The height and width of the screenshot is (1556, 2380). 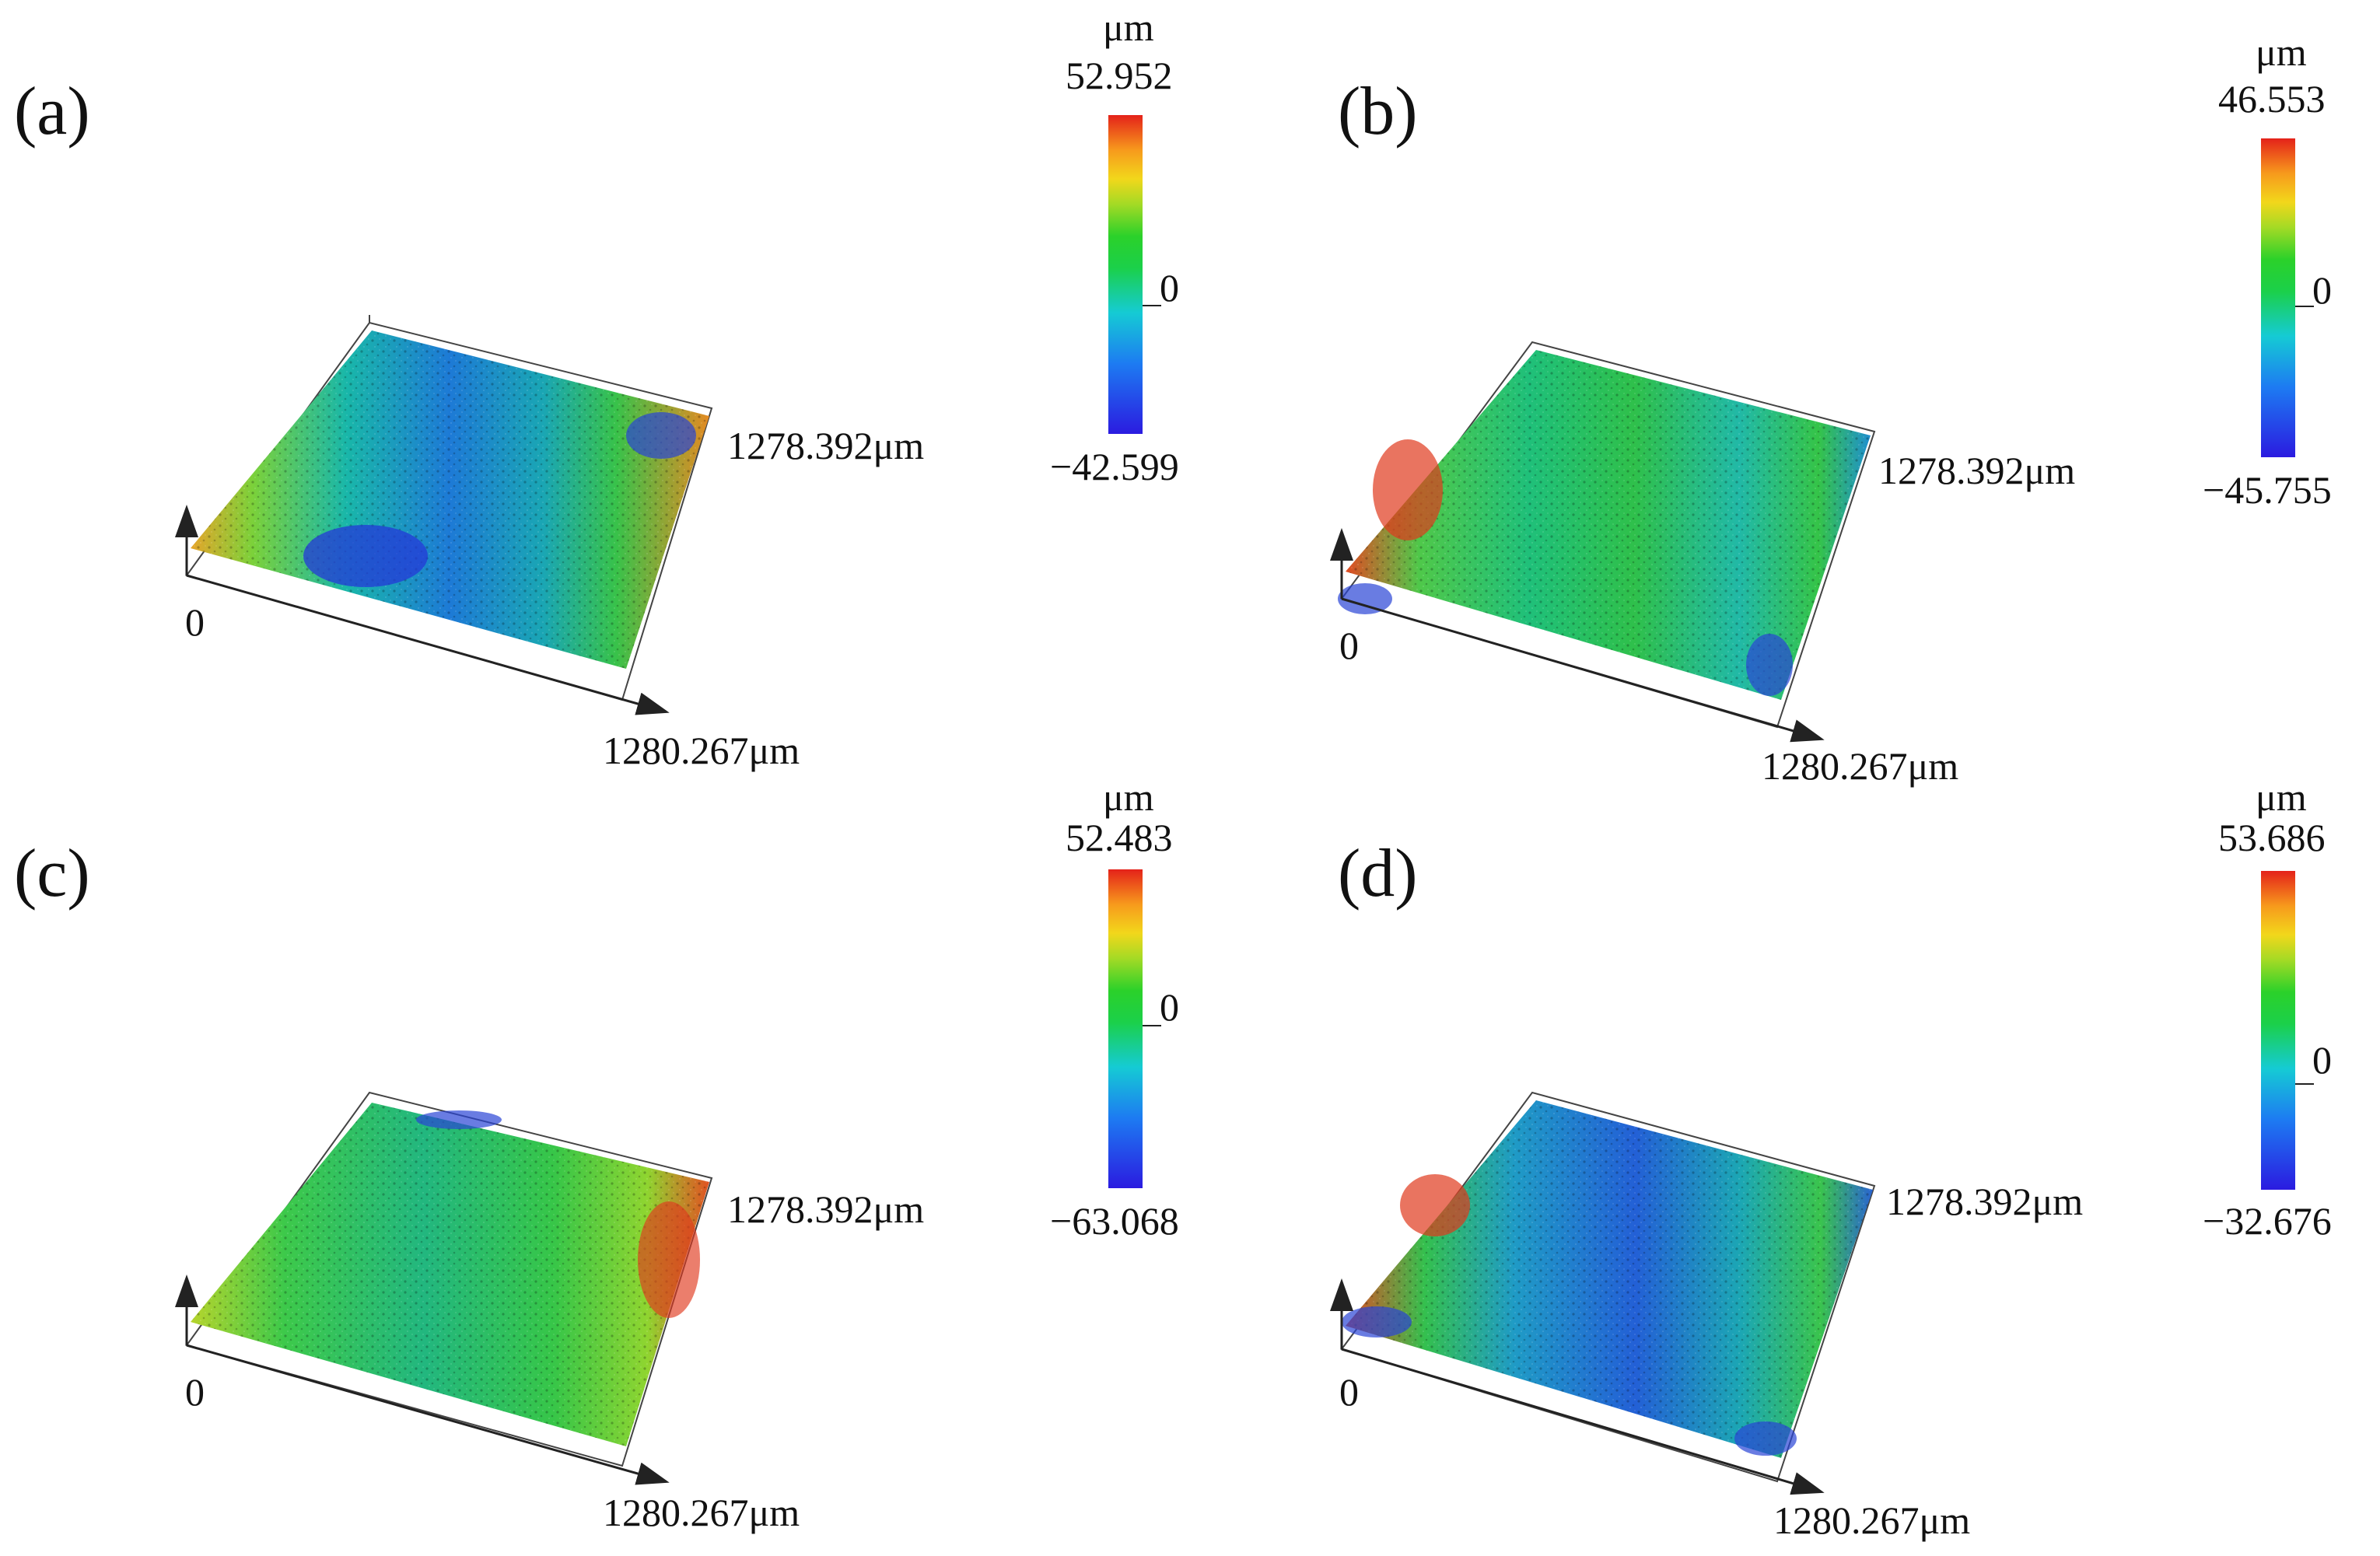 I want to click on scale-min: −45.755, so click(x=2268, y=490).